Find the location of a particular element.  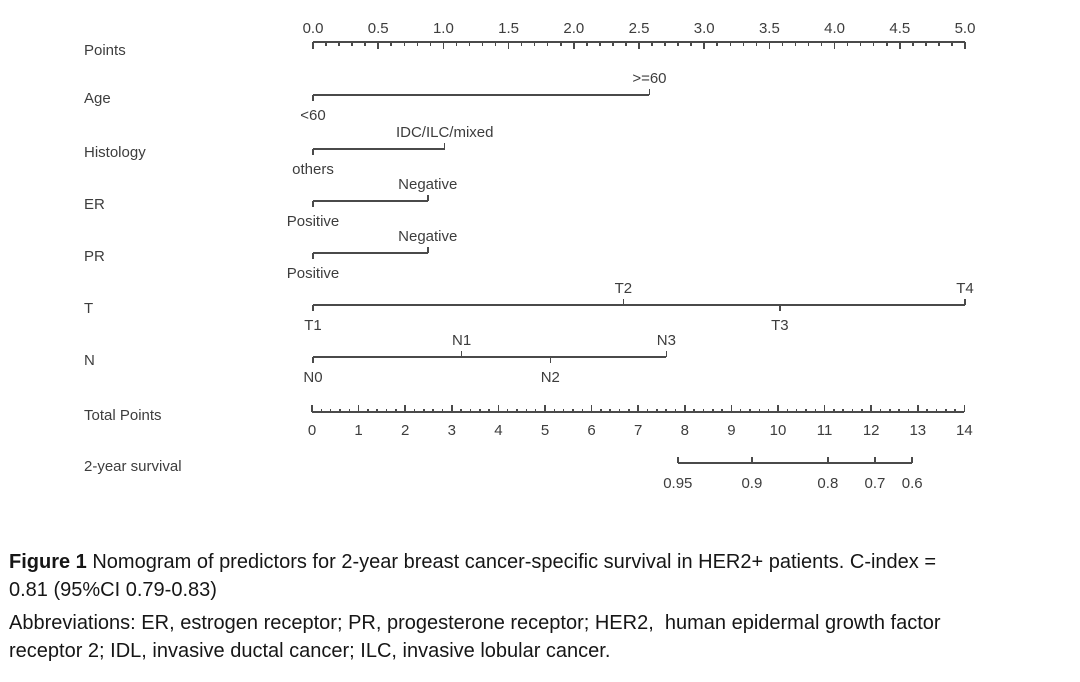

category-label: others is located at coordinates (313, 169).